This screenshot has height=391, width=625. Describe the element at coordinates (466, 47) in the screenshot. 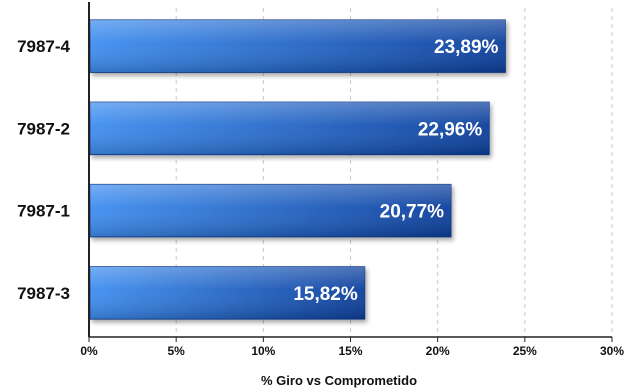

I see `data-label: 23,89%` at that location.